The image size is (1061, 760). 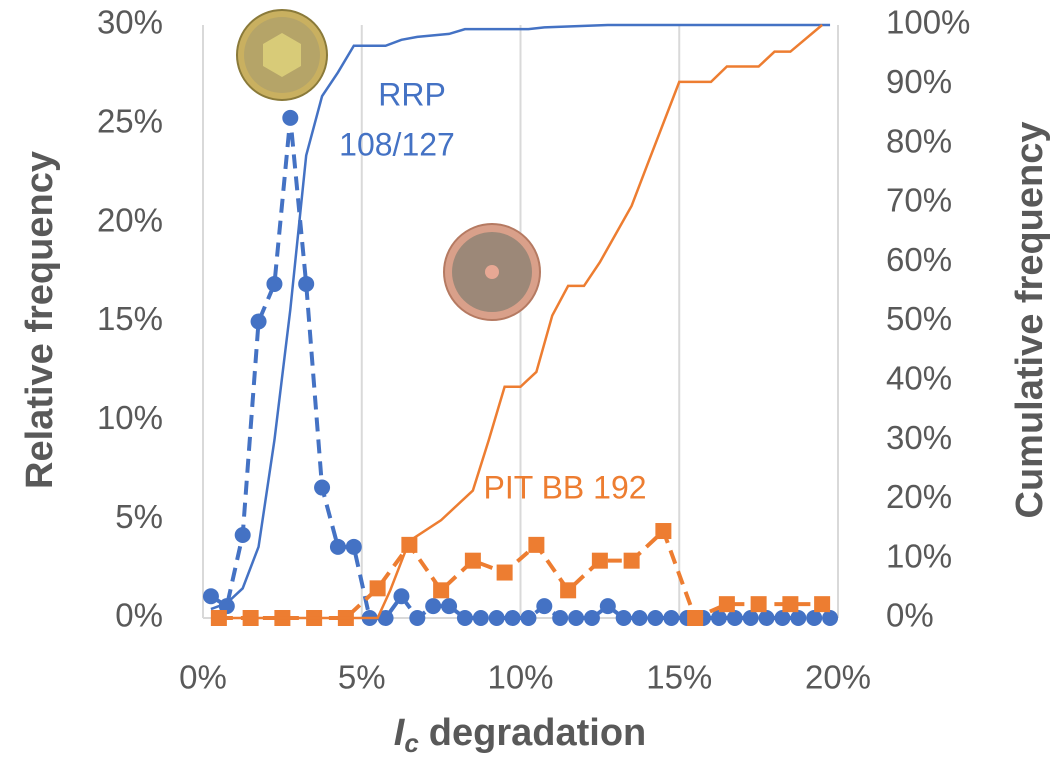 I want to click on y2-tick-label: 30%, so click(x=919, y=437).